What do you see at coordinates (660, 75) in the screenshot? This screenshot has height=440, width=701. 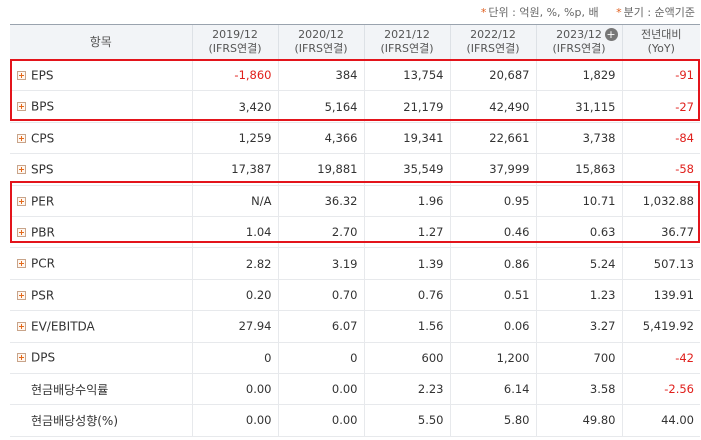 I see `value-cell: -91` at bounding box center [660, 75].